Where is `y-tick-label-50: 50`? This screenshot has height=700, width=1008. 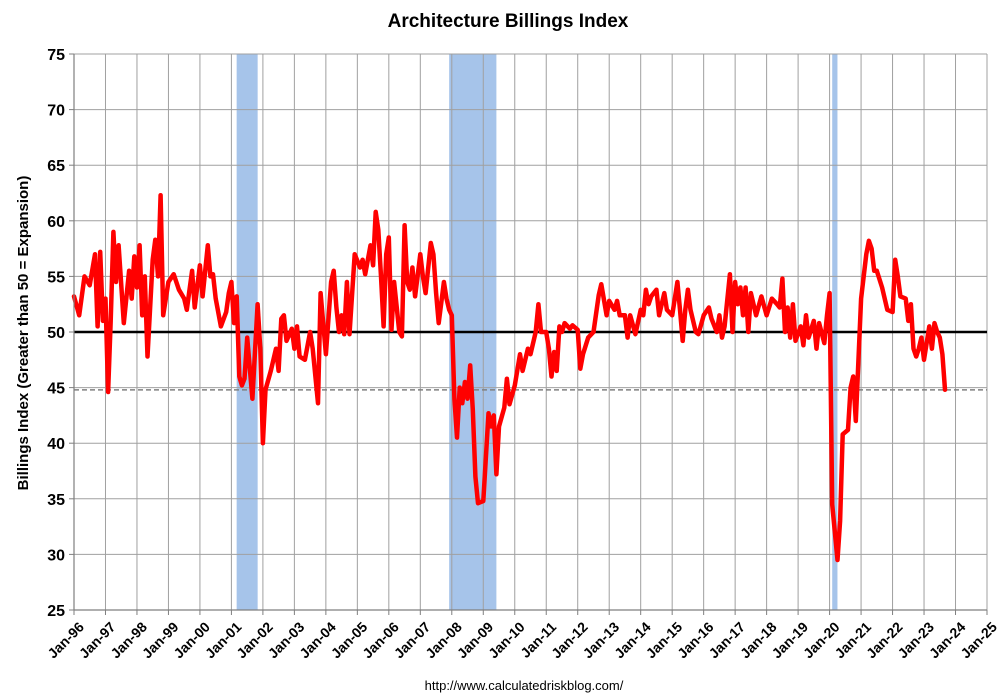
y-tick-label-50: 50 is located at coordinates (56, 333).